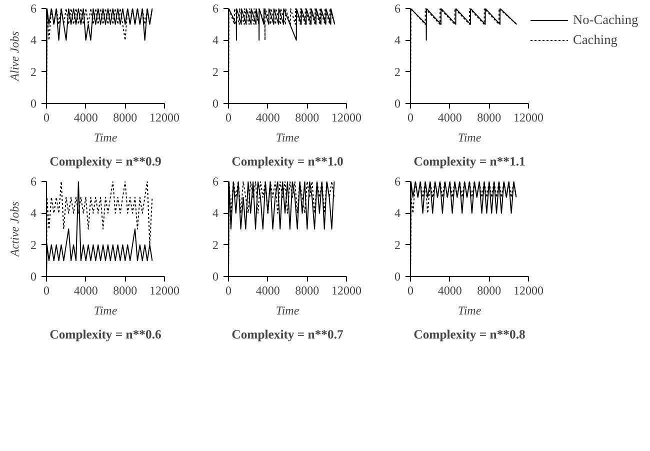 This screenshot has width=650, height=451. I want to click on text: Complexity = n**0.8, so click(470, 335).